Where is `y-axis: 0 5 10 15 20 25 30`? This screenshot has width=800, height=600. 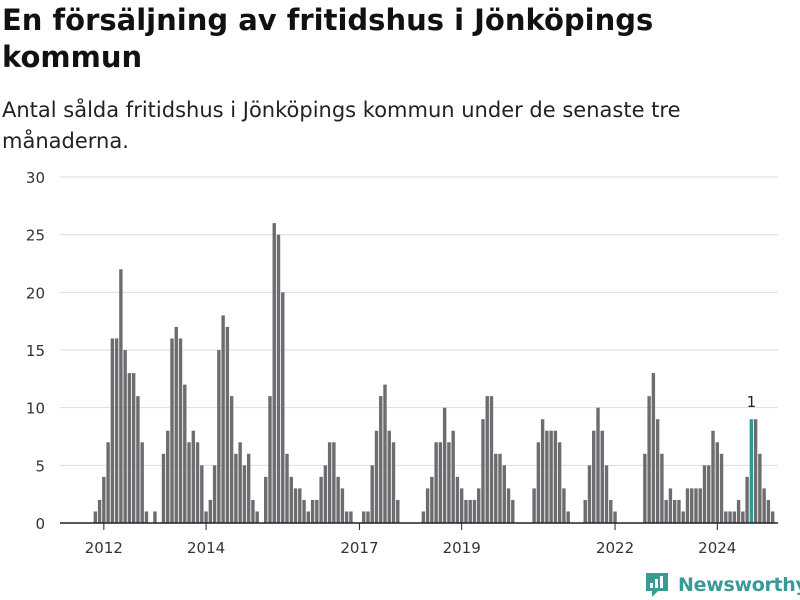 y-axis: 0 5 10 15 20 25 30 is located at coordinates (35, 351).